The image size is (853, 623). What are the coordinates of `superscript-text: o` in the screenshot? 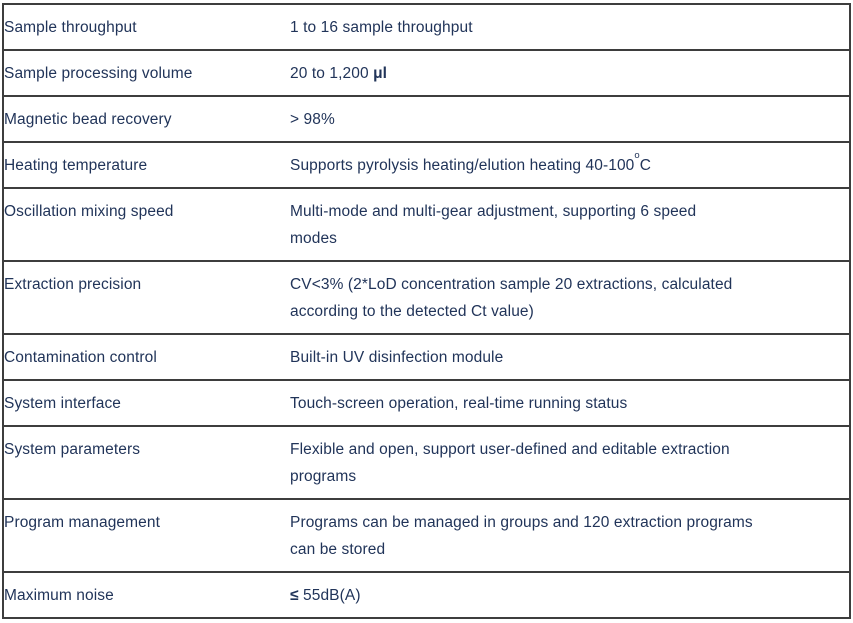 It's located at (637, 155).